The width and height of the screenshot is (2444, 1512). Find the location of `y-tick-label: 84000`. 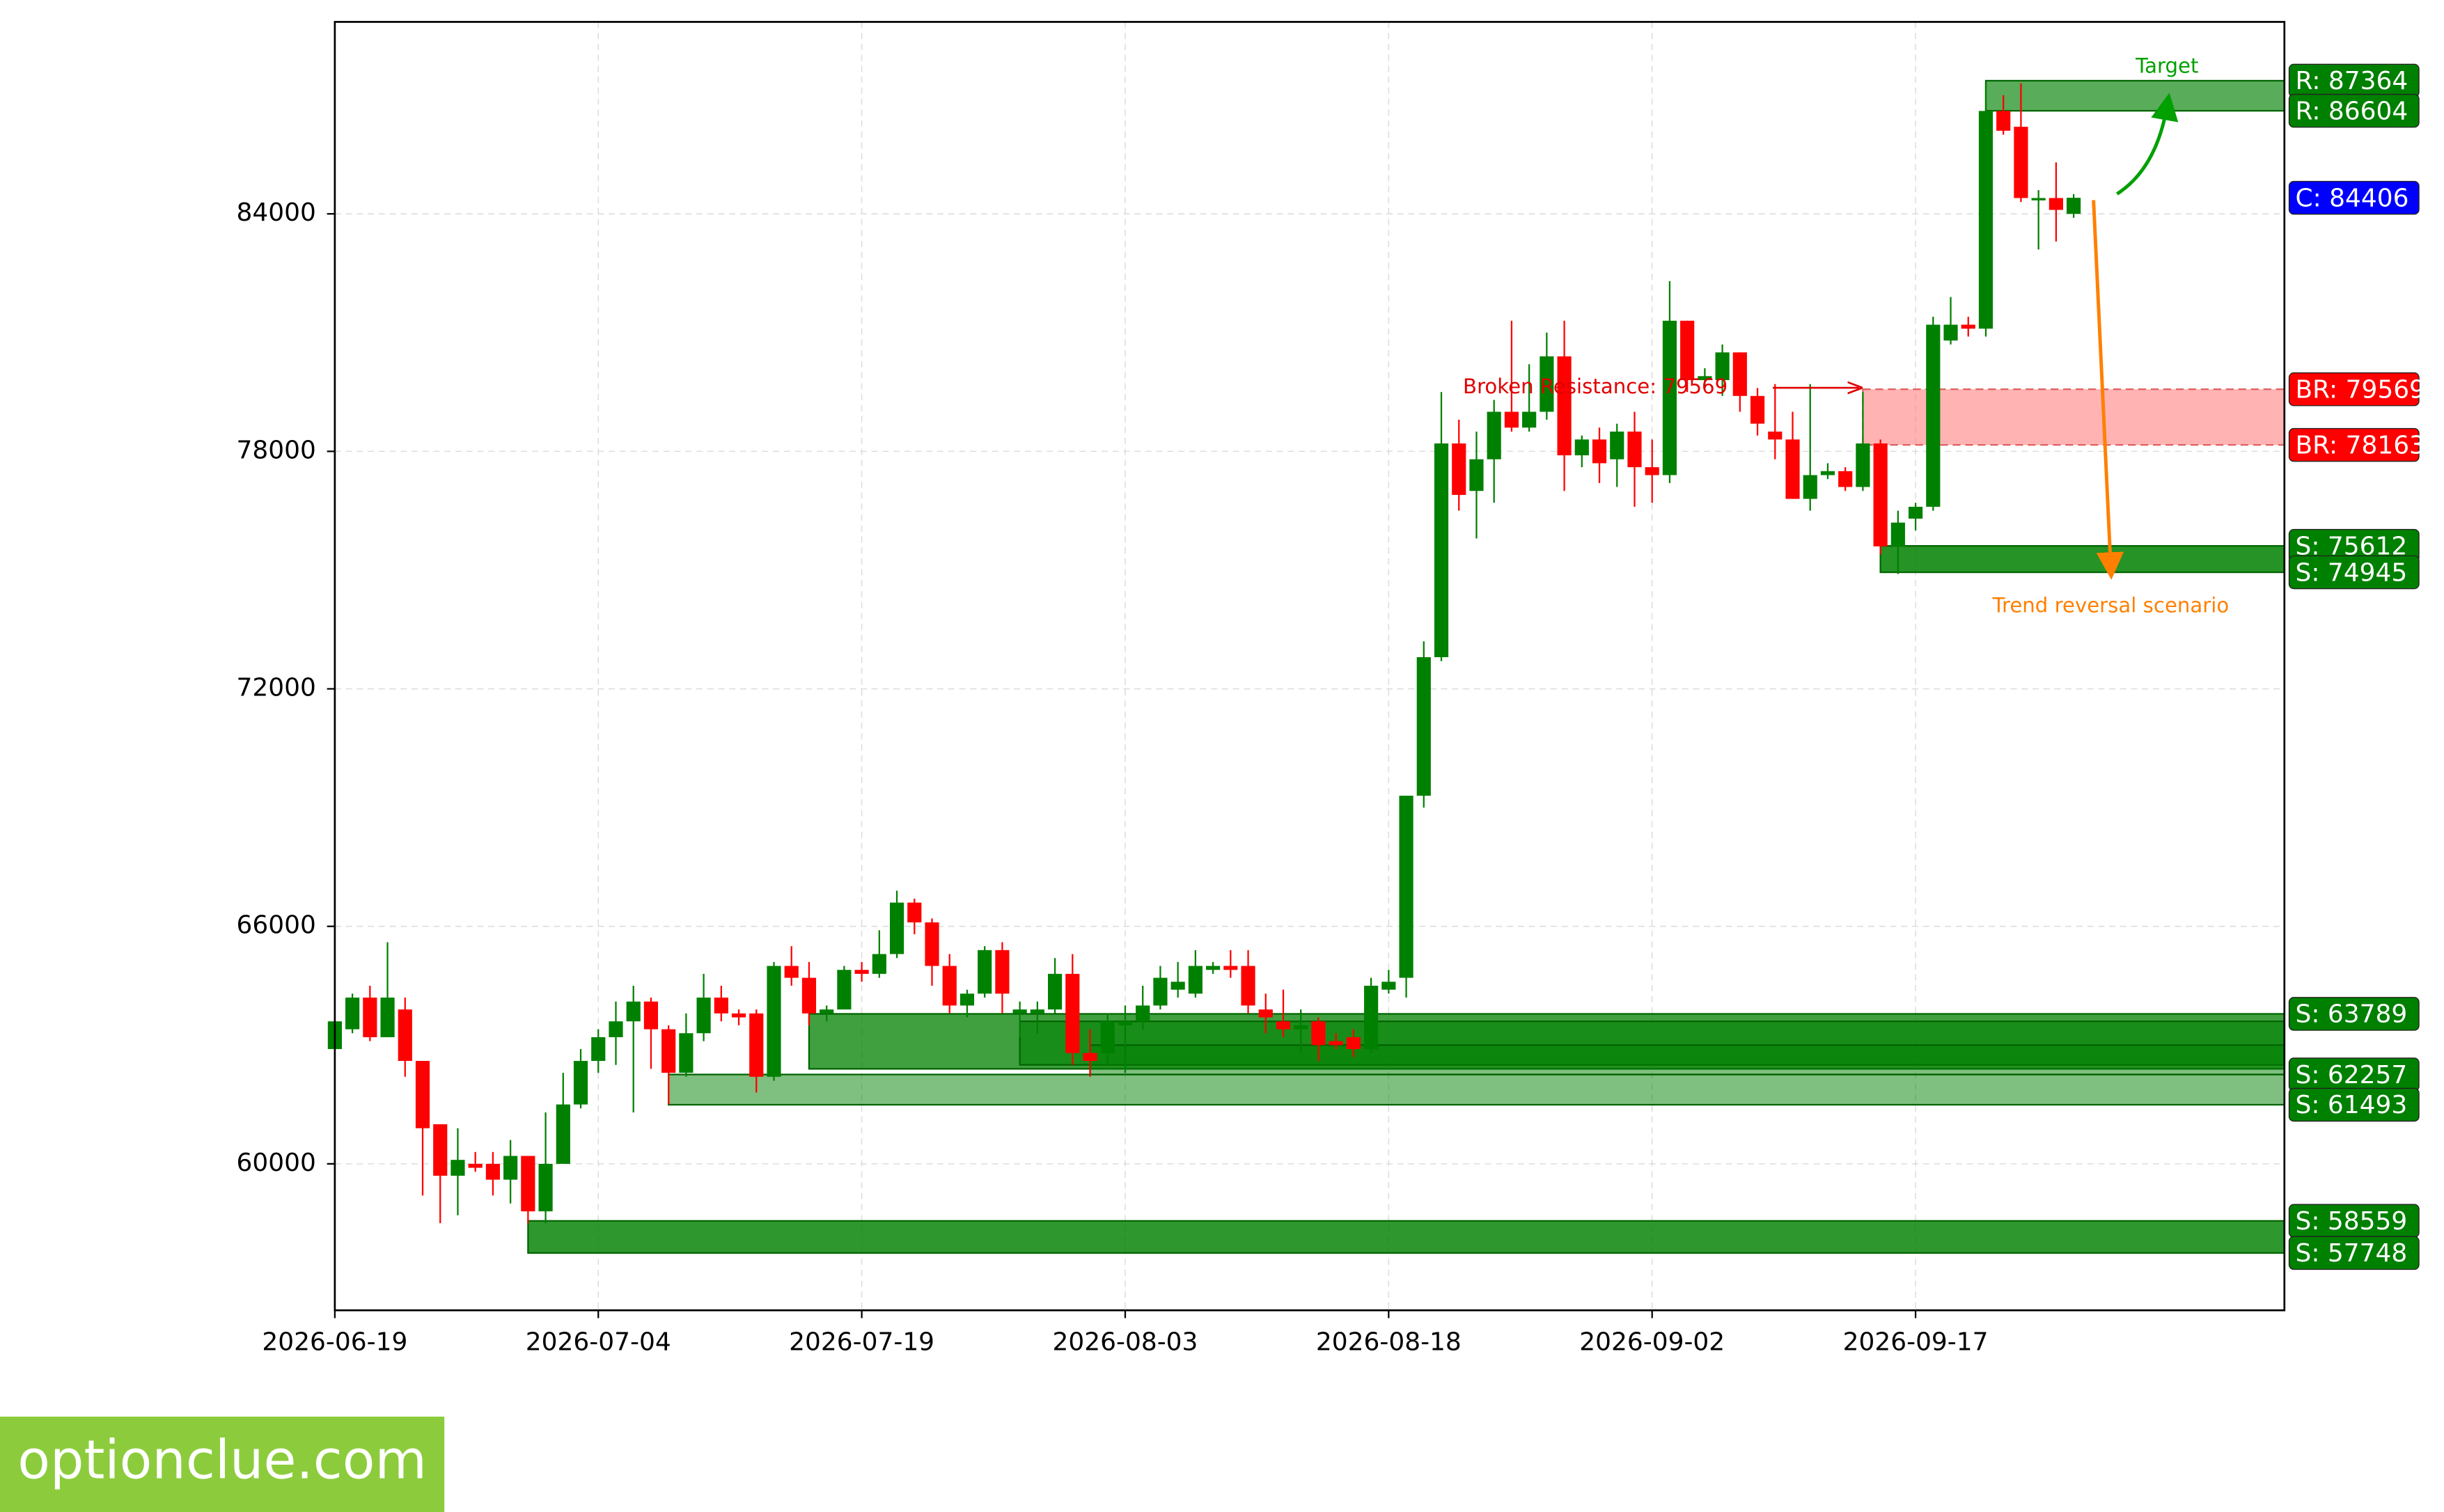

y-tick-label: 84000 is located at coordinates (276, 212).